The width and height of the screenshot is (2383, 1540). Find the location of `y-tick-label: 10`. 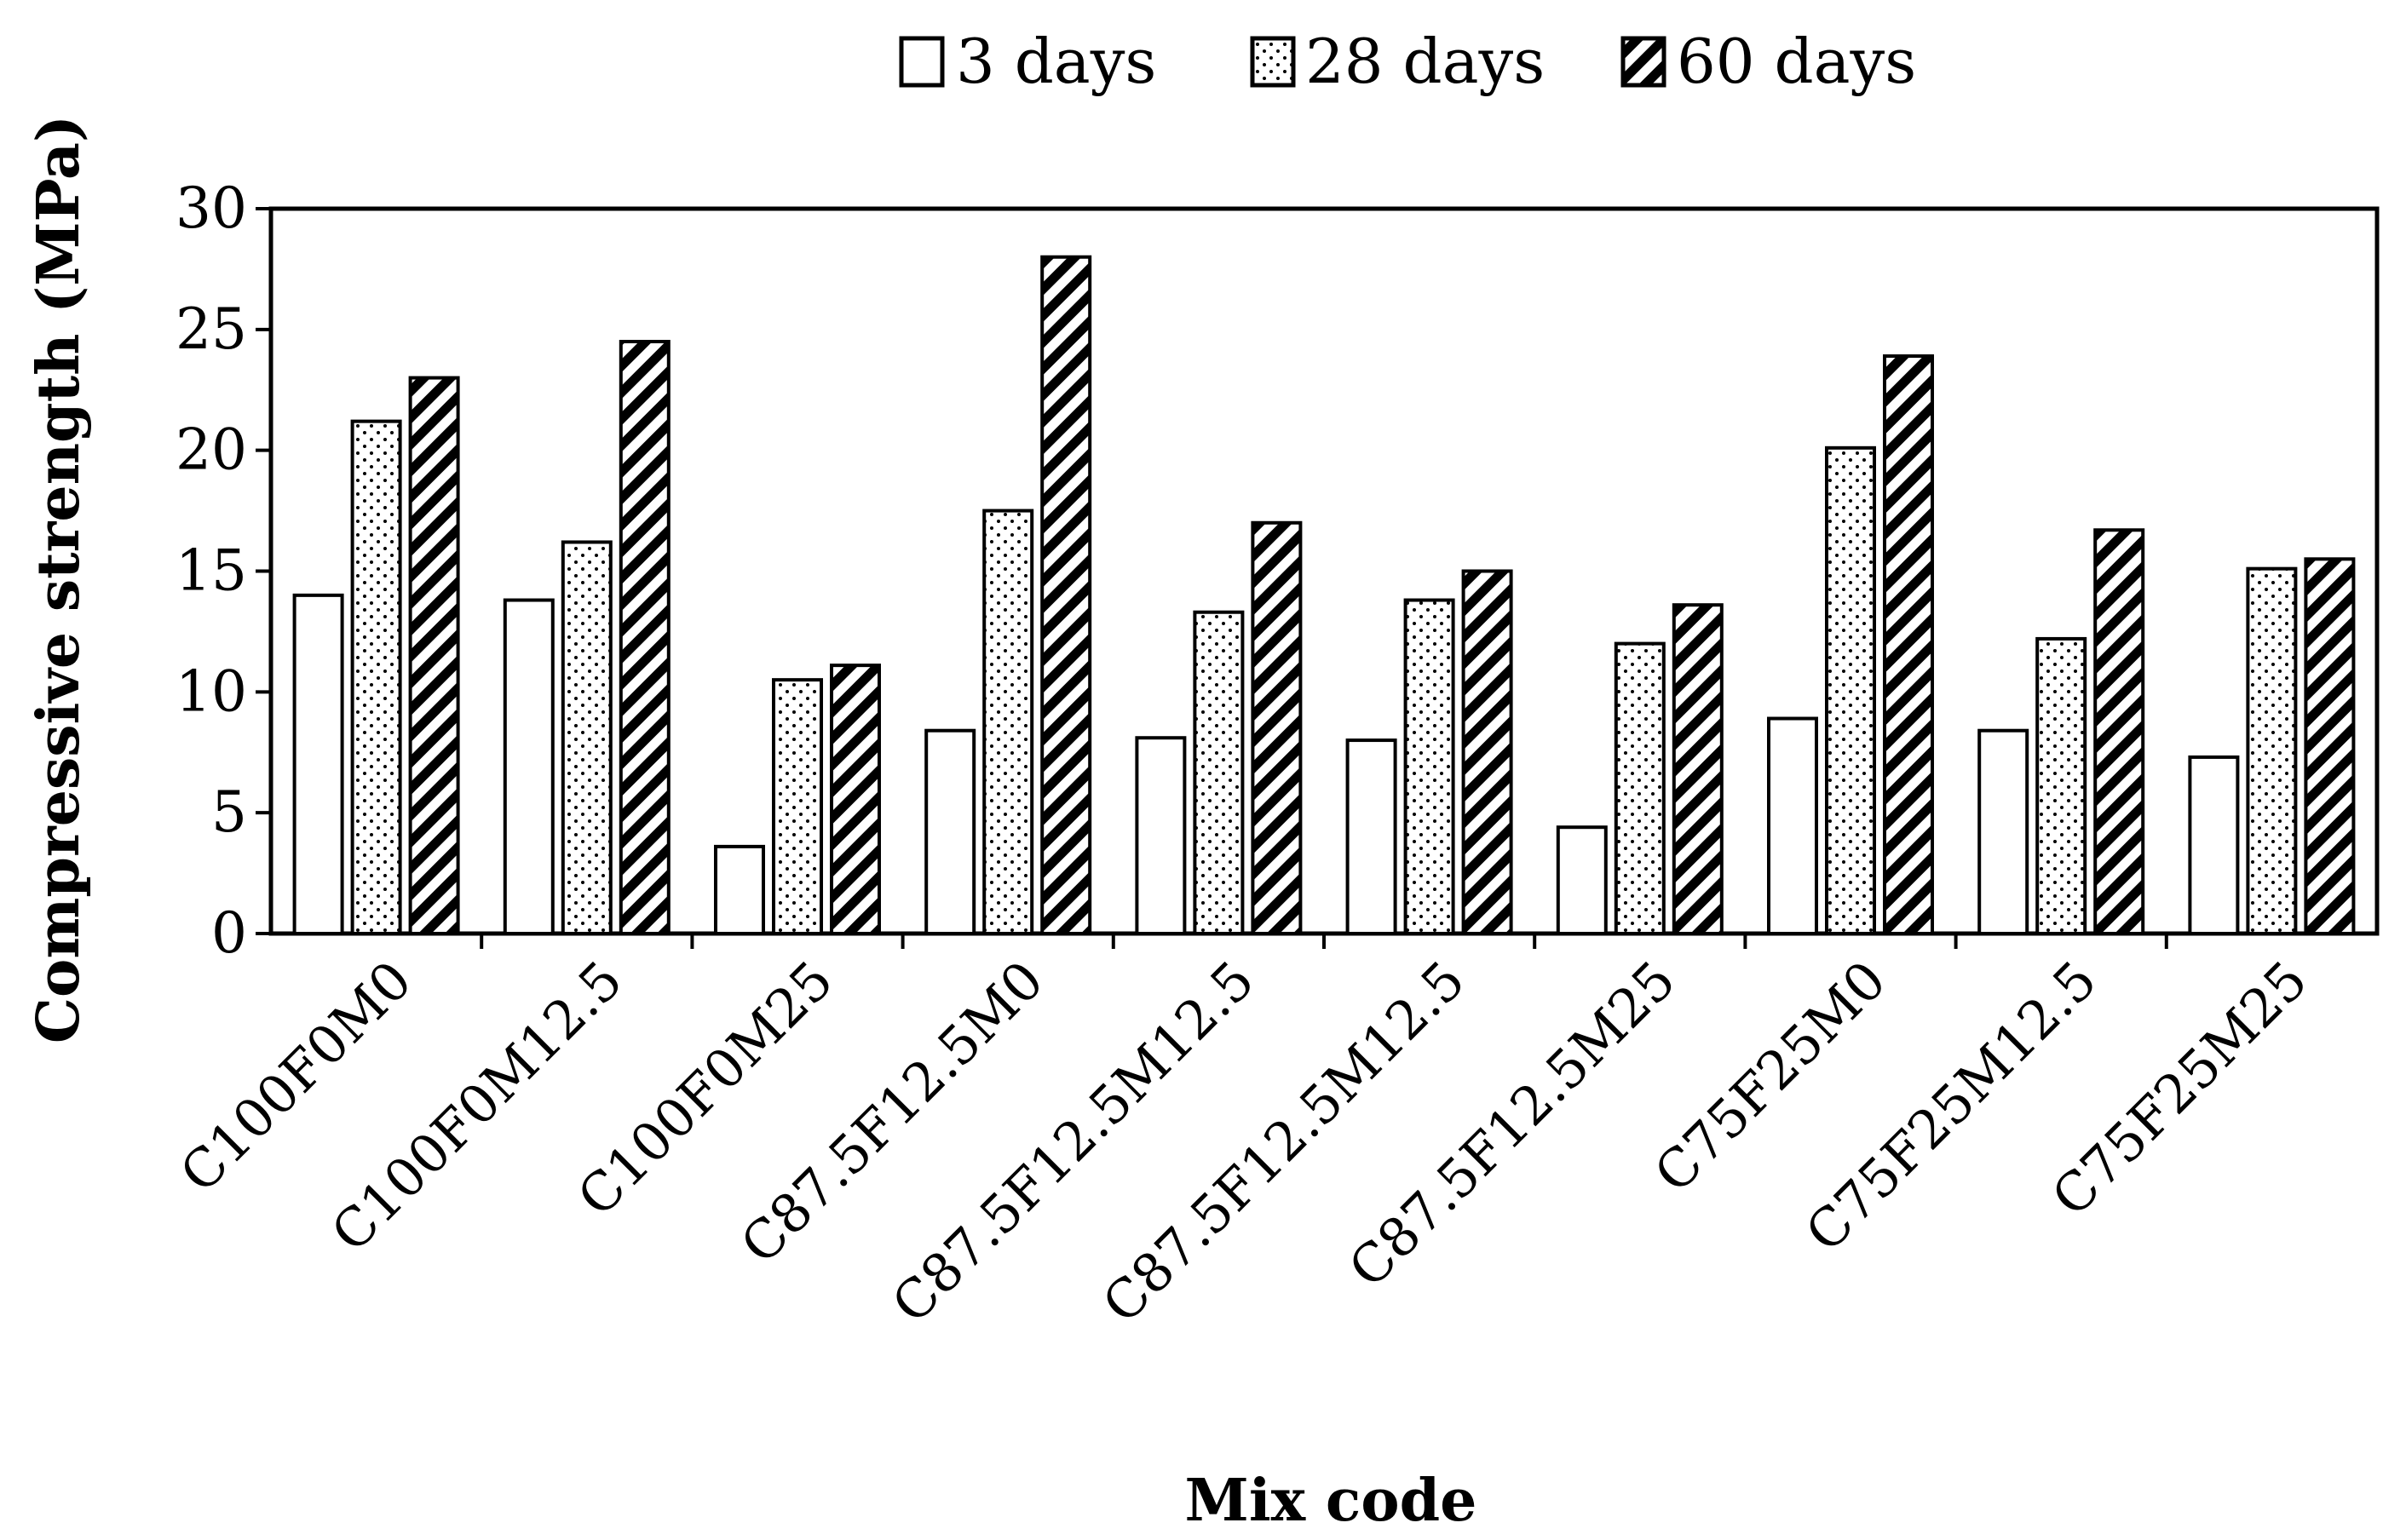

y-tick-label: 10 is located at coordinates (211, 691).